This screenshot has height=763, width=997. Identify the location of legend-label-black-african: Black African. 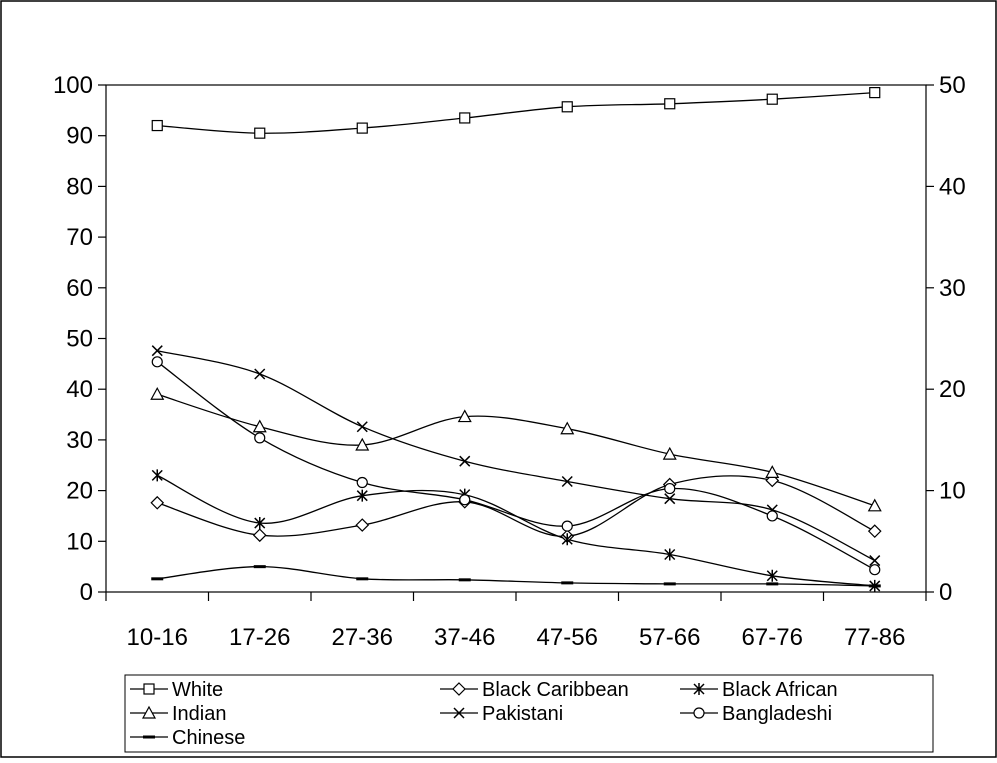
(780, 690).